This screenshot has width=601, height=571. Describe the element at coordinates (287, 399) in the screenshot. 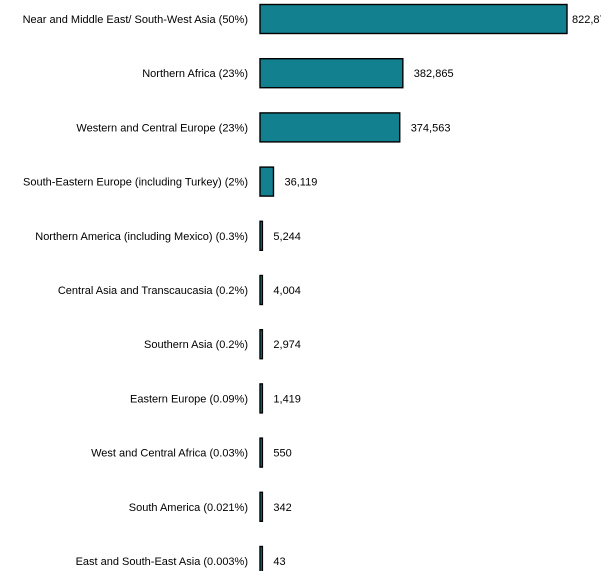

I see `data-label: 1,419` at that location.